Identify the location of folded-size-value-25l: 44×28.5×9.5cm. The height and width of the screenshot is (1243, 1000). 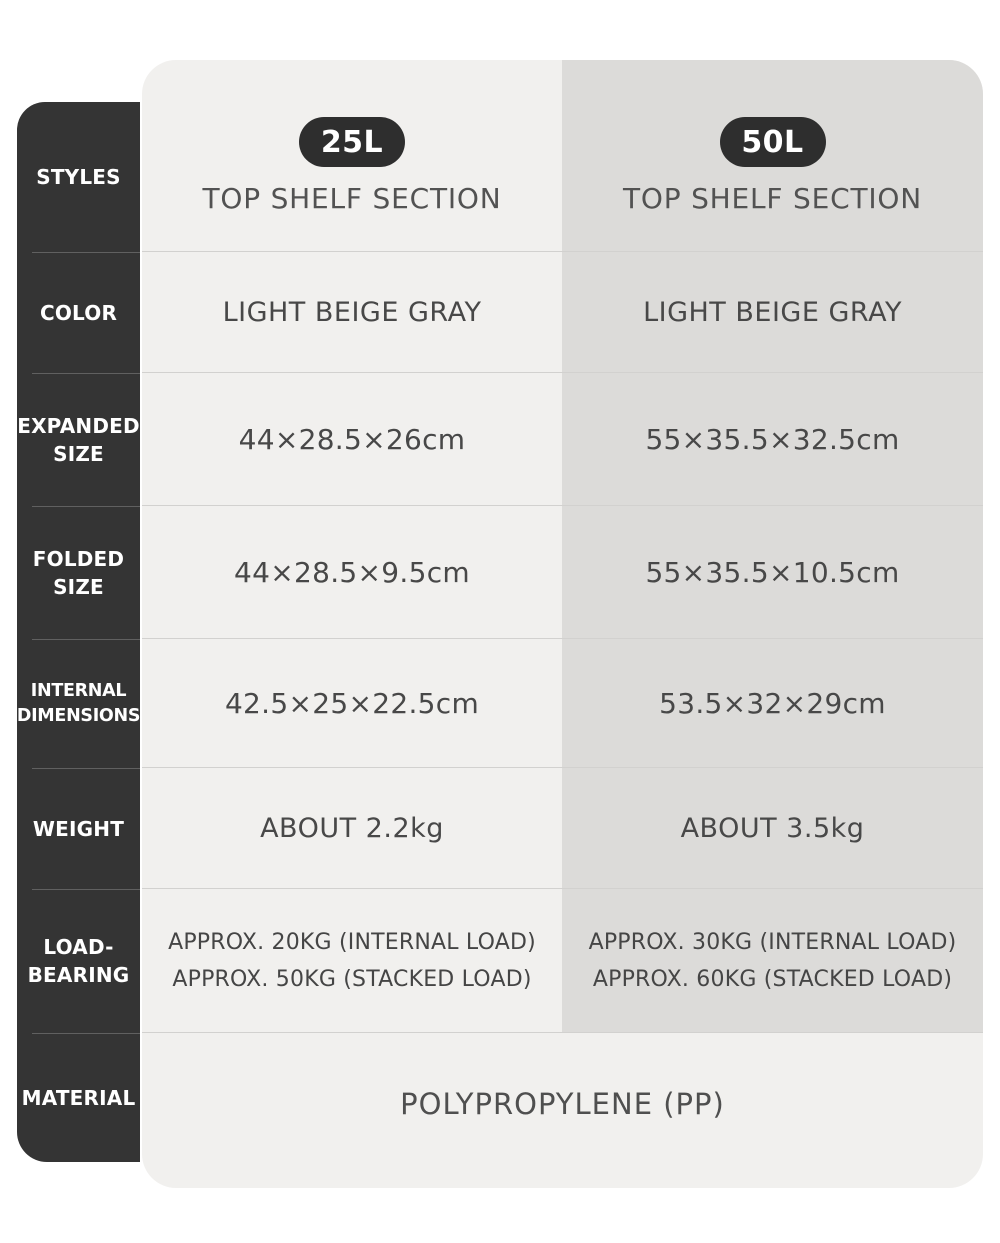
(352, 572).